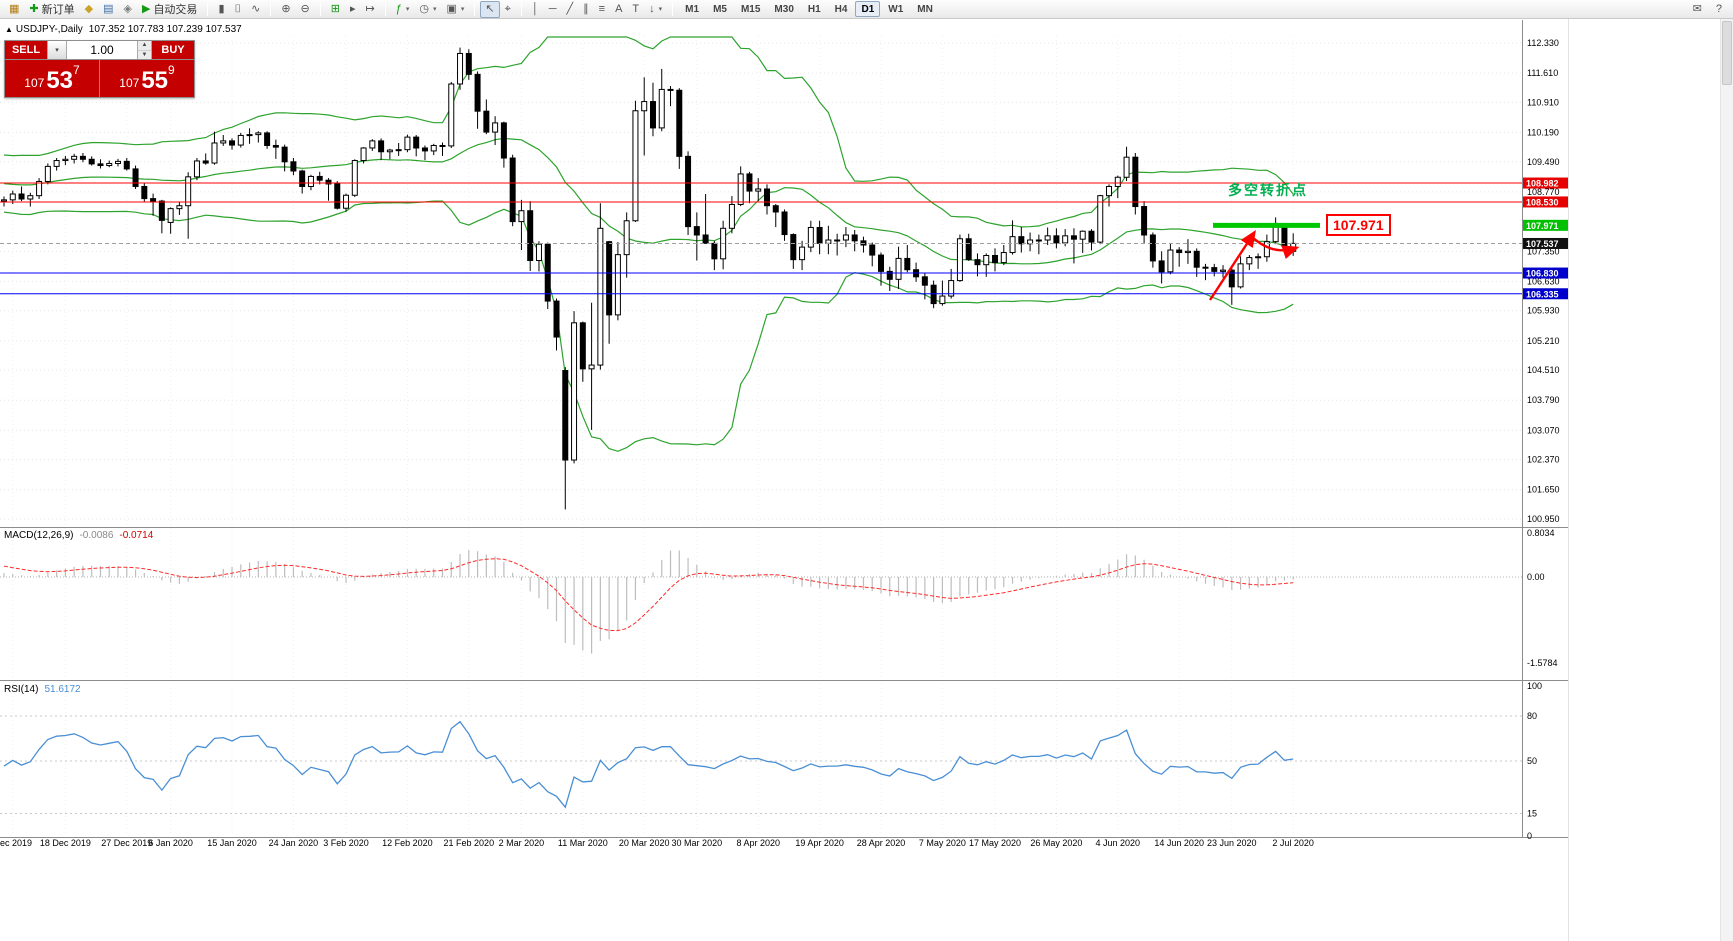 The width and height of the screenshot is (1733, 941). Describe the element at coordinates (750, 9) in the screenshot. I see `timeframe-m15-button: M15` at that location.